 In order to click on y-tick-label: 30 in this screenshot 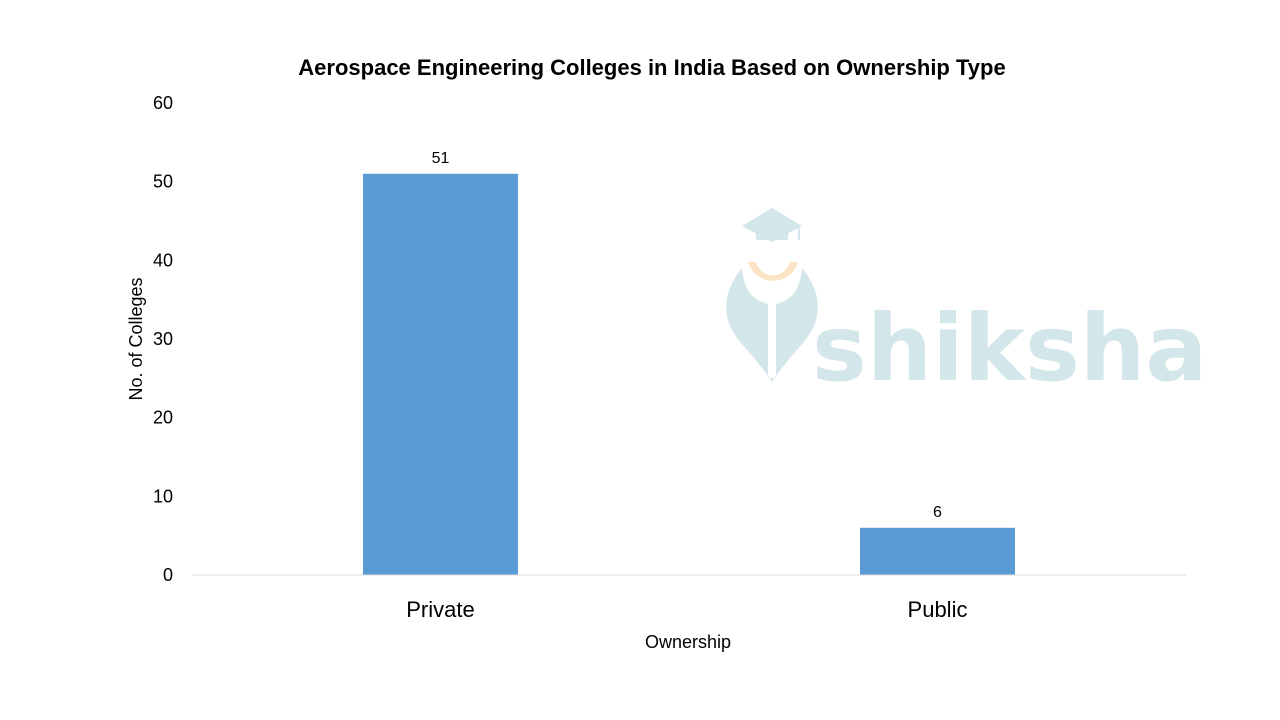, I will do `click(163, 339)`.